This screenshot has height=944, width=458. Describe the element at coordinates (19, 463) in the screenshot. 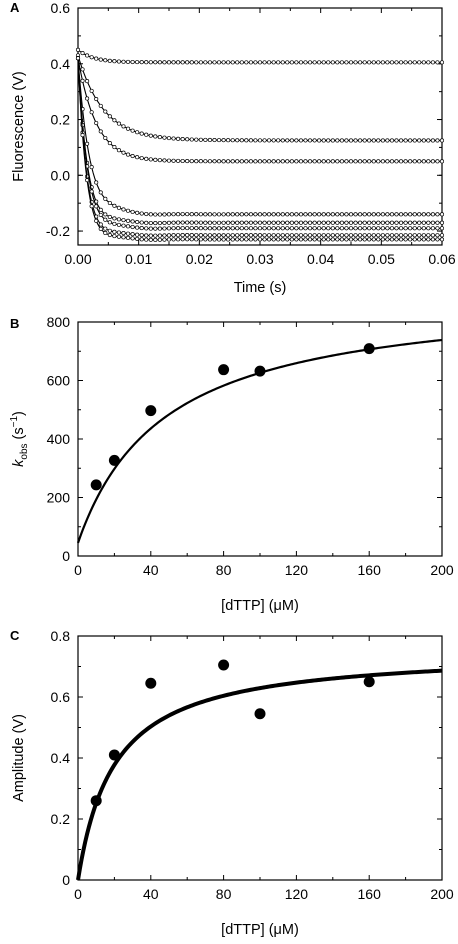

I see `panel-b-y-axis-title-part: k` at that location.